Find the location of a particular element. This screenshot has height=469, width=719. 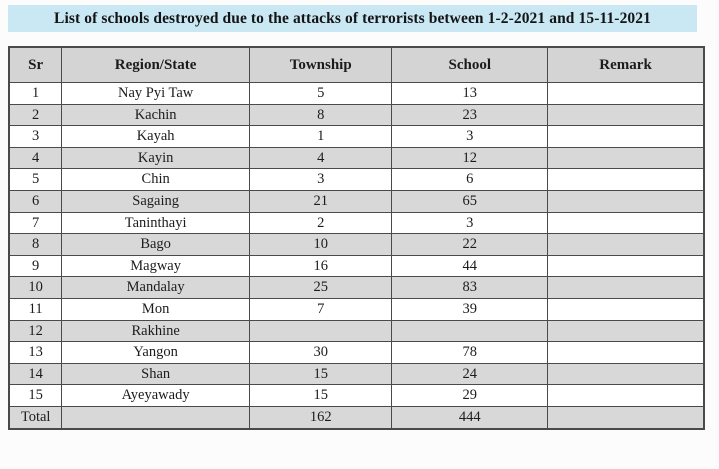

table-cell-sr: 2 is located at coordinates (35, 115).